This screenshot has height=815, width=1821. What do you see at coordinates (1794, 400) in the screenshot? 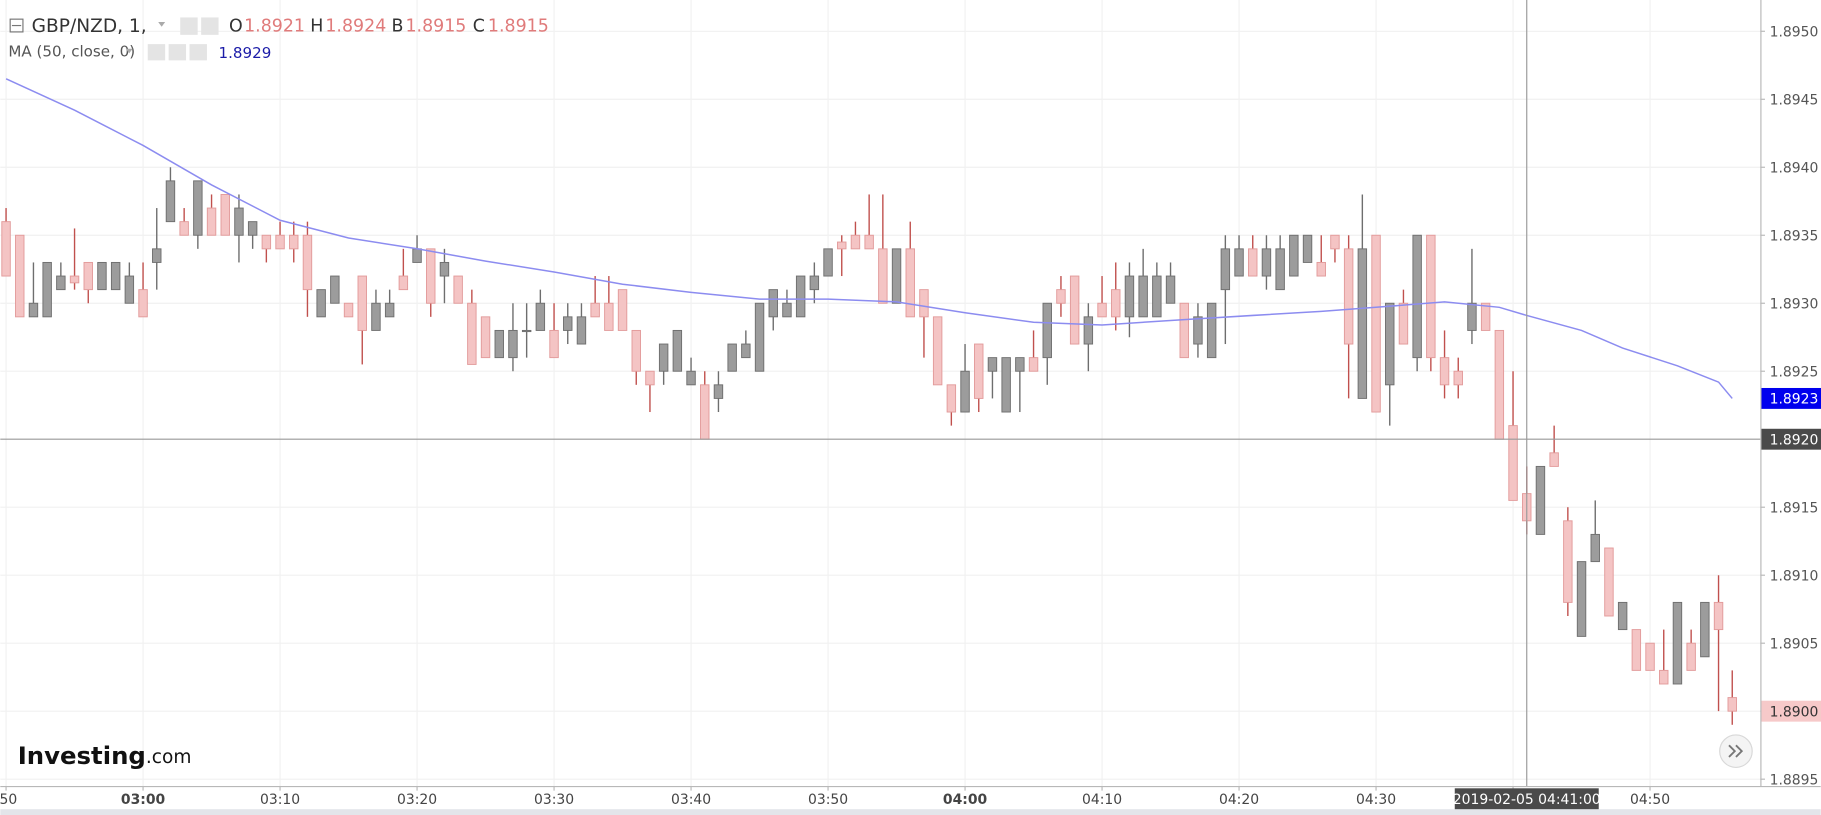
I see `ma-price-label: 1.8923` at bounding box center [1794, 400].